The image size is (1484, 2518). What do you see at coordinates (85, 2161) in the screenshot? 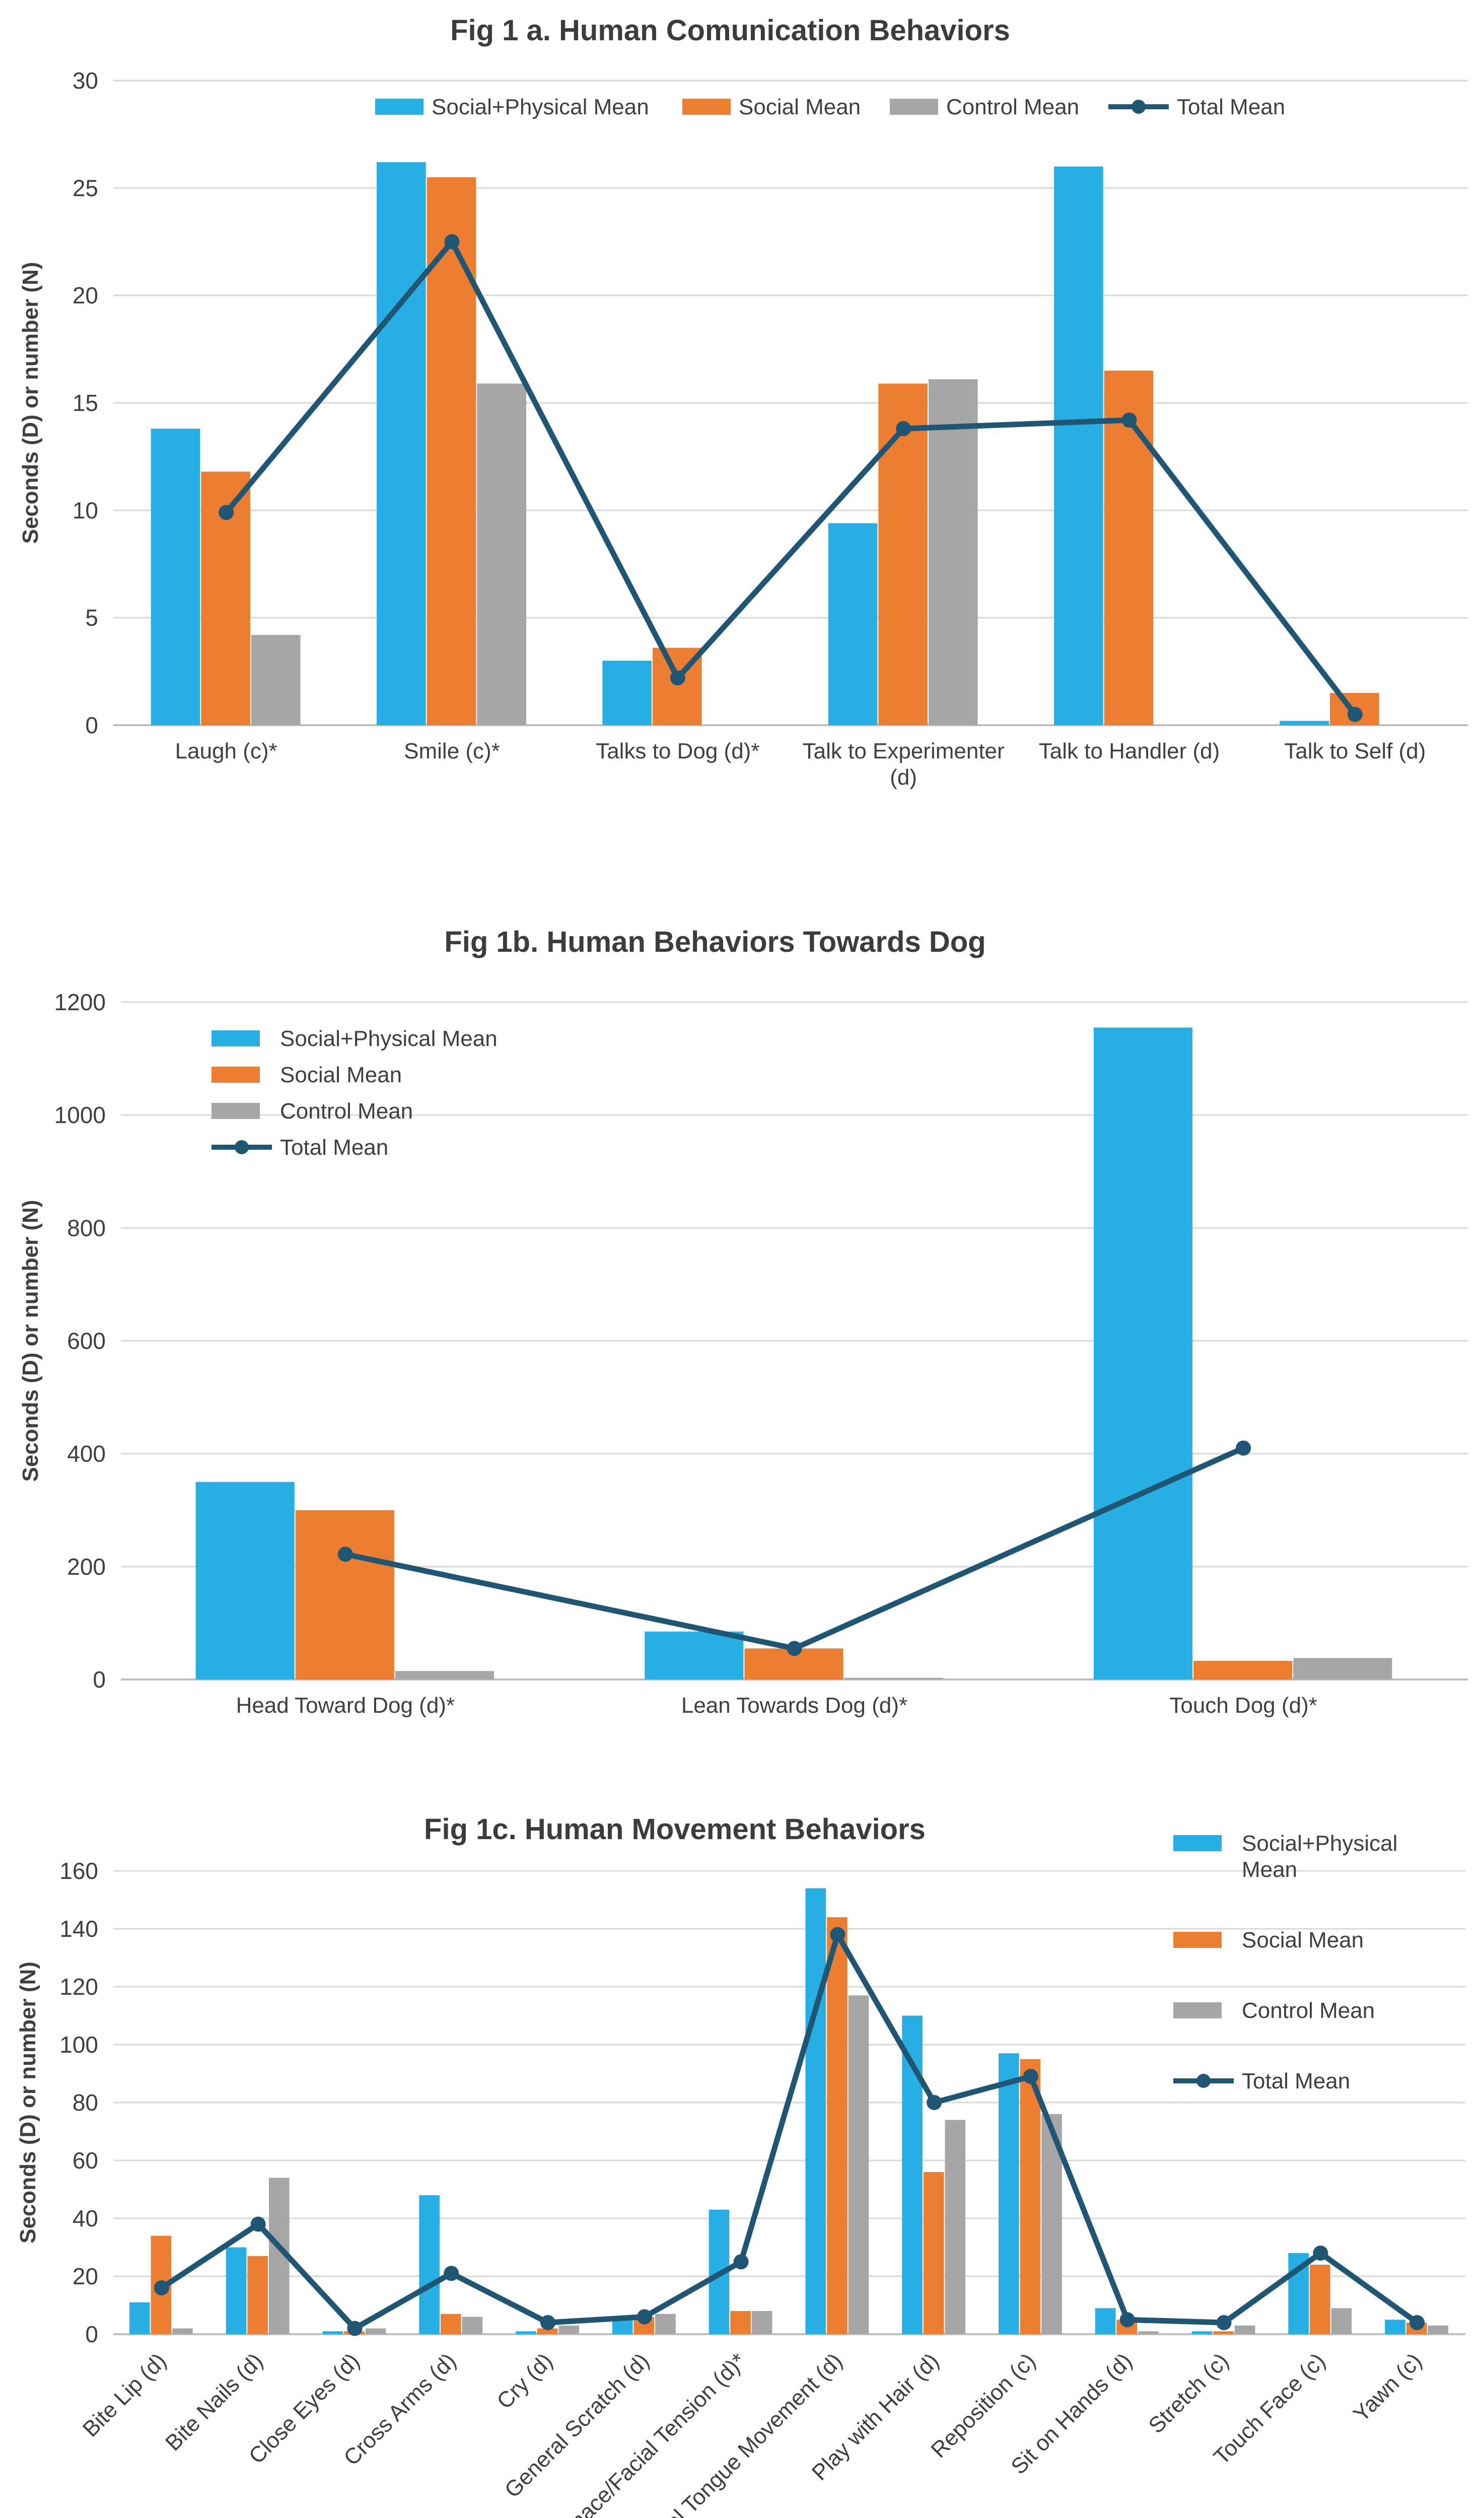
I see `y-tick-label: 60` at bounding box center [85, 2161].